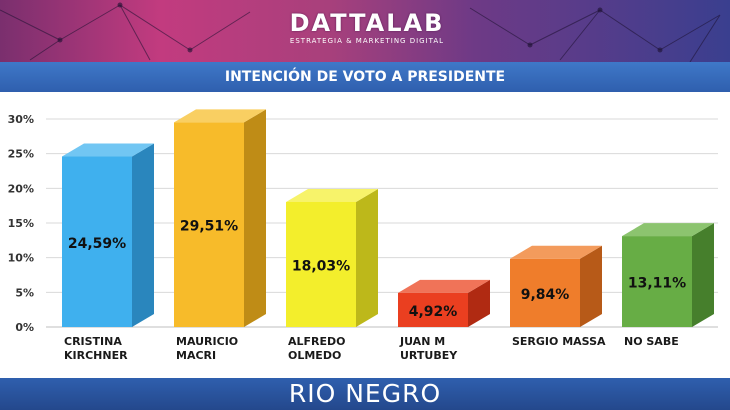 The width and height of the screenshot is (730, 410). What do you see at coordinates (21, 258) in the screenshot?
I see `y-tick-label: 10%` at bounding box center [21, 258].